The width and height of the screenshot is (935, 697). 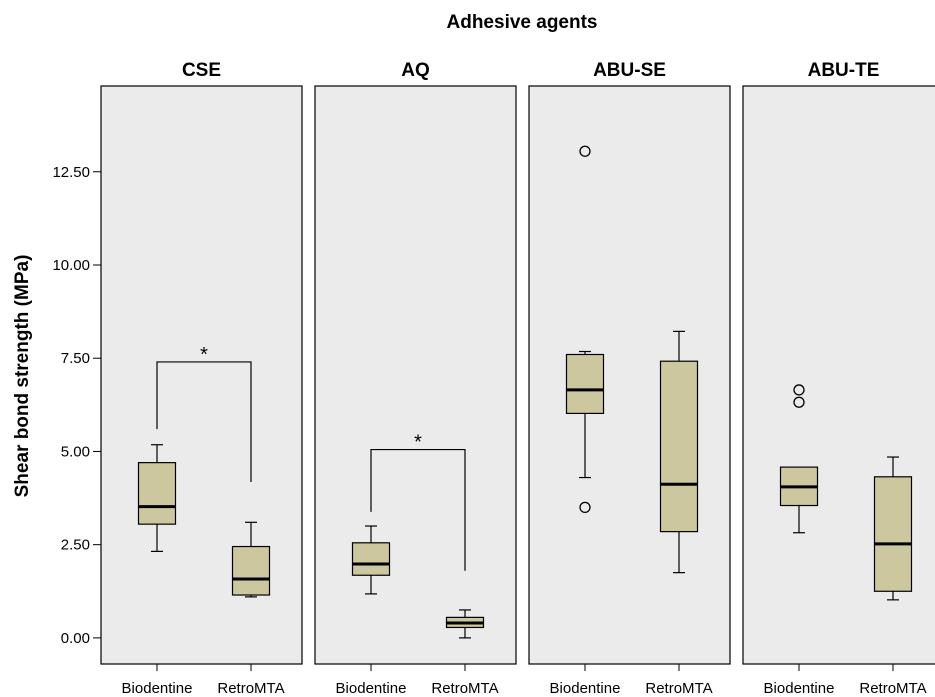 I want to click on y-axis-label: Shear bond strength (MPa), so click(x=22, y=376).